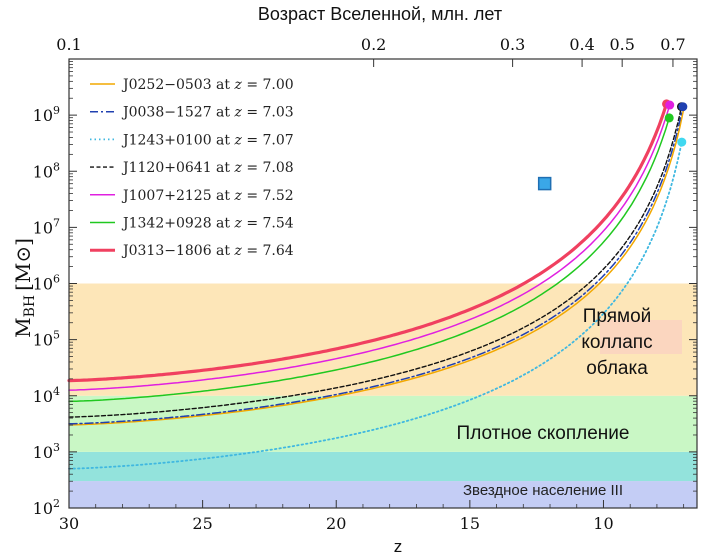 This screenshot has height=557, width=703. Describe the element at coordinates (23, 264) in the screenshot. I see `y-axis-label-unit: [M⊙]` at that location.